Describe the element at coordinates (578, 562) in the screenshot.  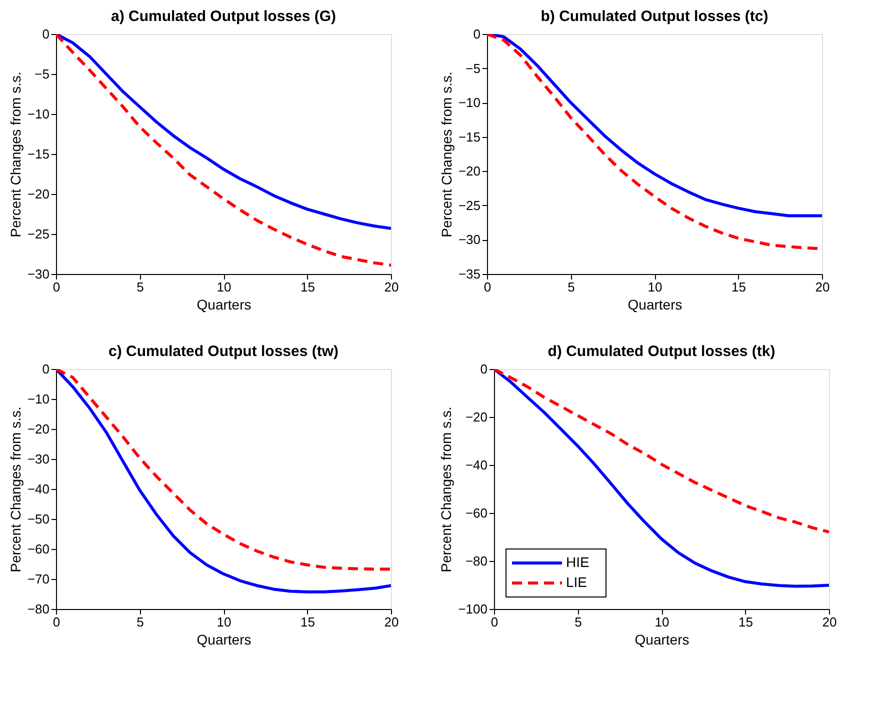
I see `legend-label: HIE` at that location.